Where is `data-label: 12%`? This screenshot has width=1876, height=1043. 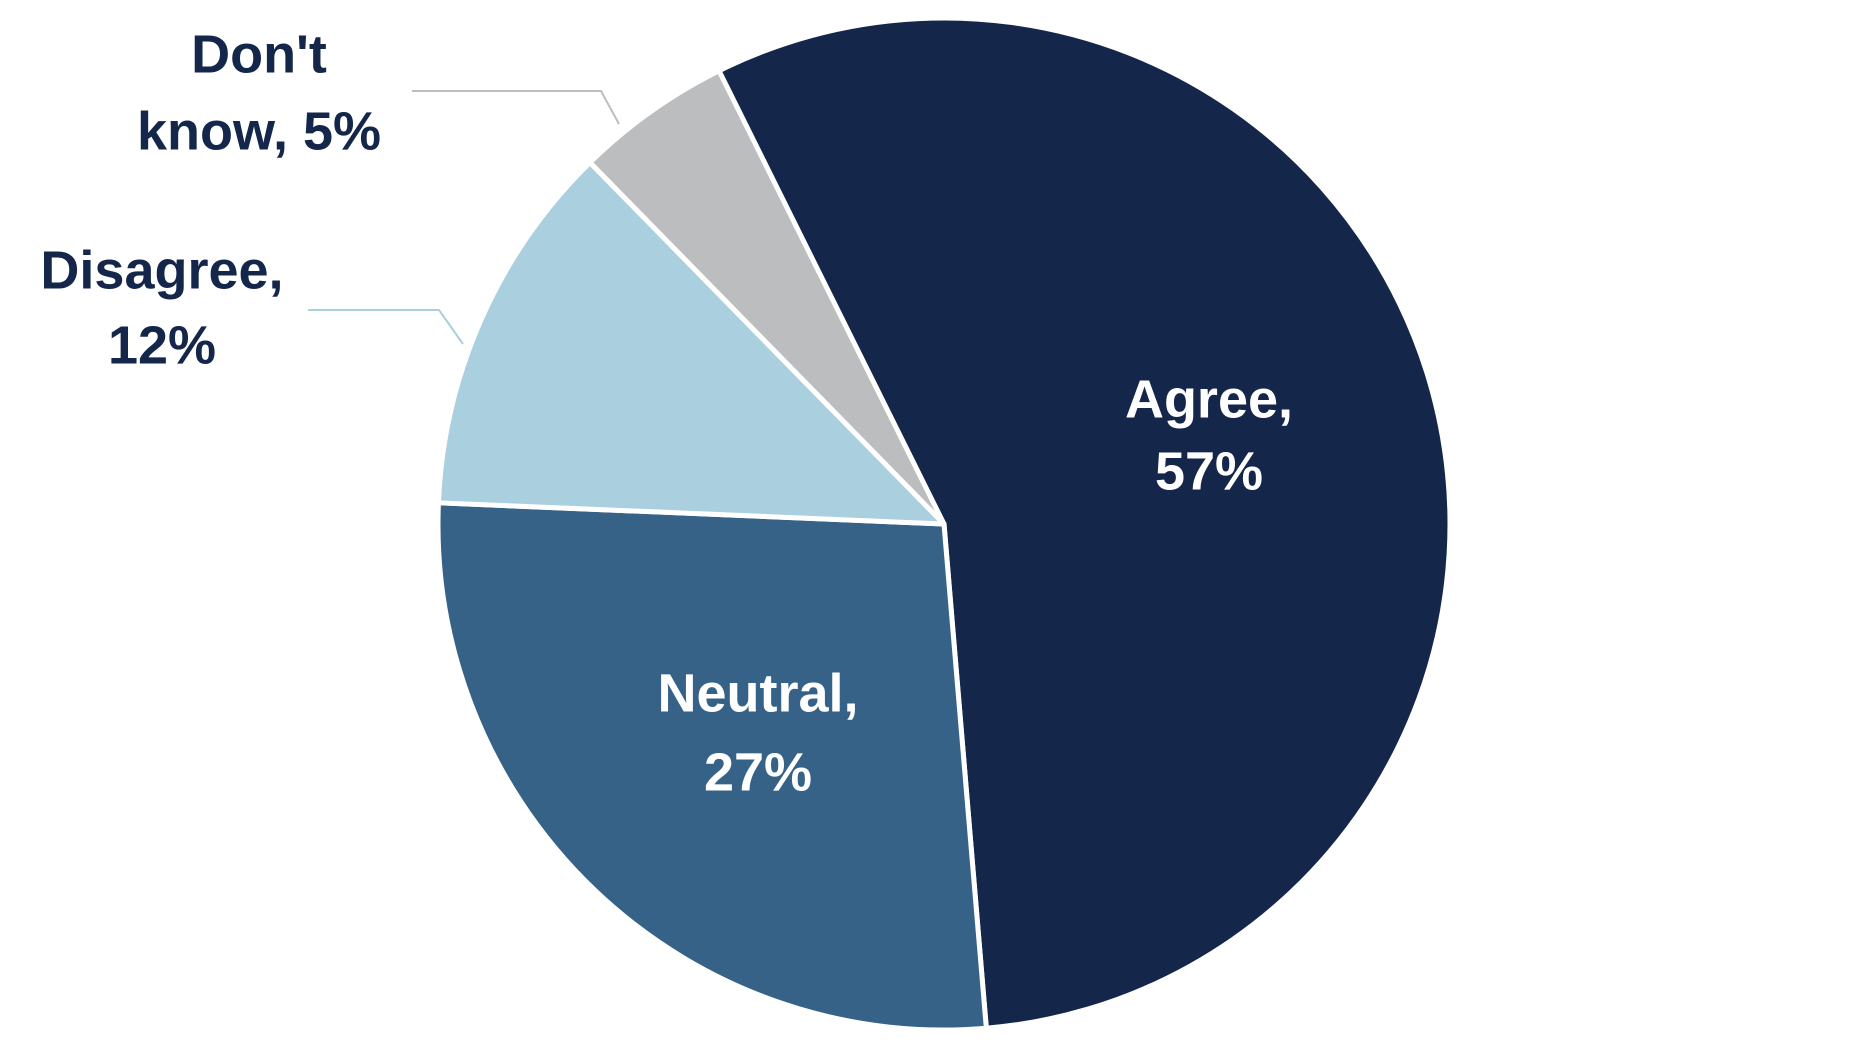 data-label: 12% is located at coordinates (162, 345).